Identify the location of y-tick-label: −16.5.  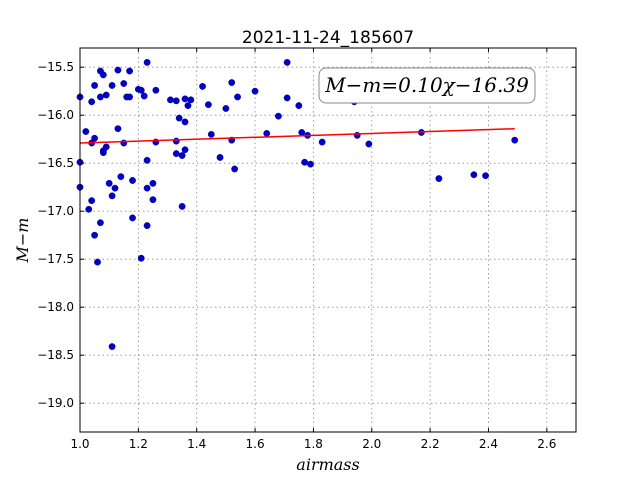
(55, 163).